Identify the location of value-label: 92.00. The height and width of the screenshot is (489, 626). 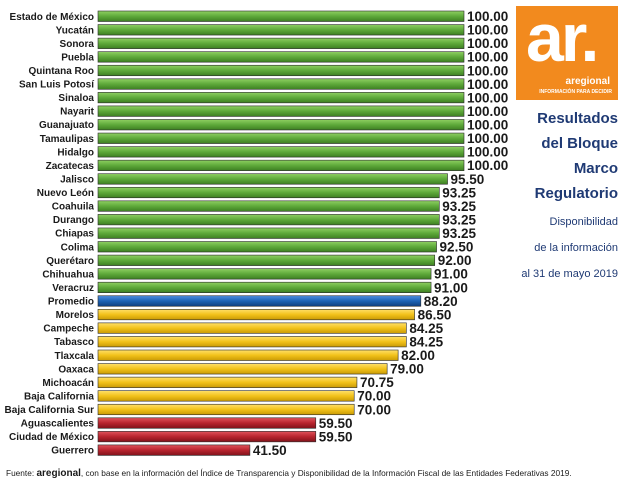
(455, 260).